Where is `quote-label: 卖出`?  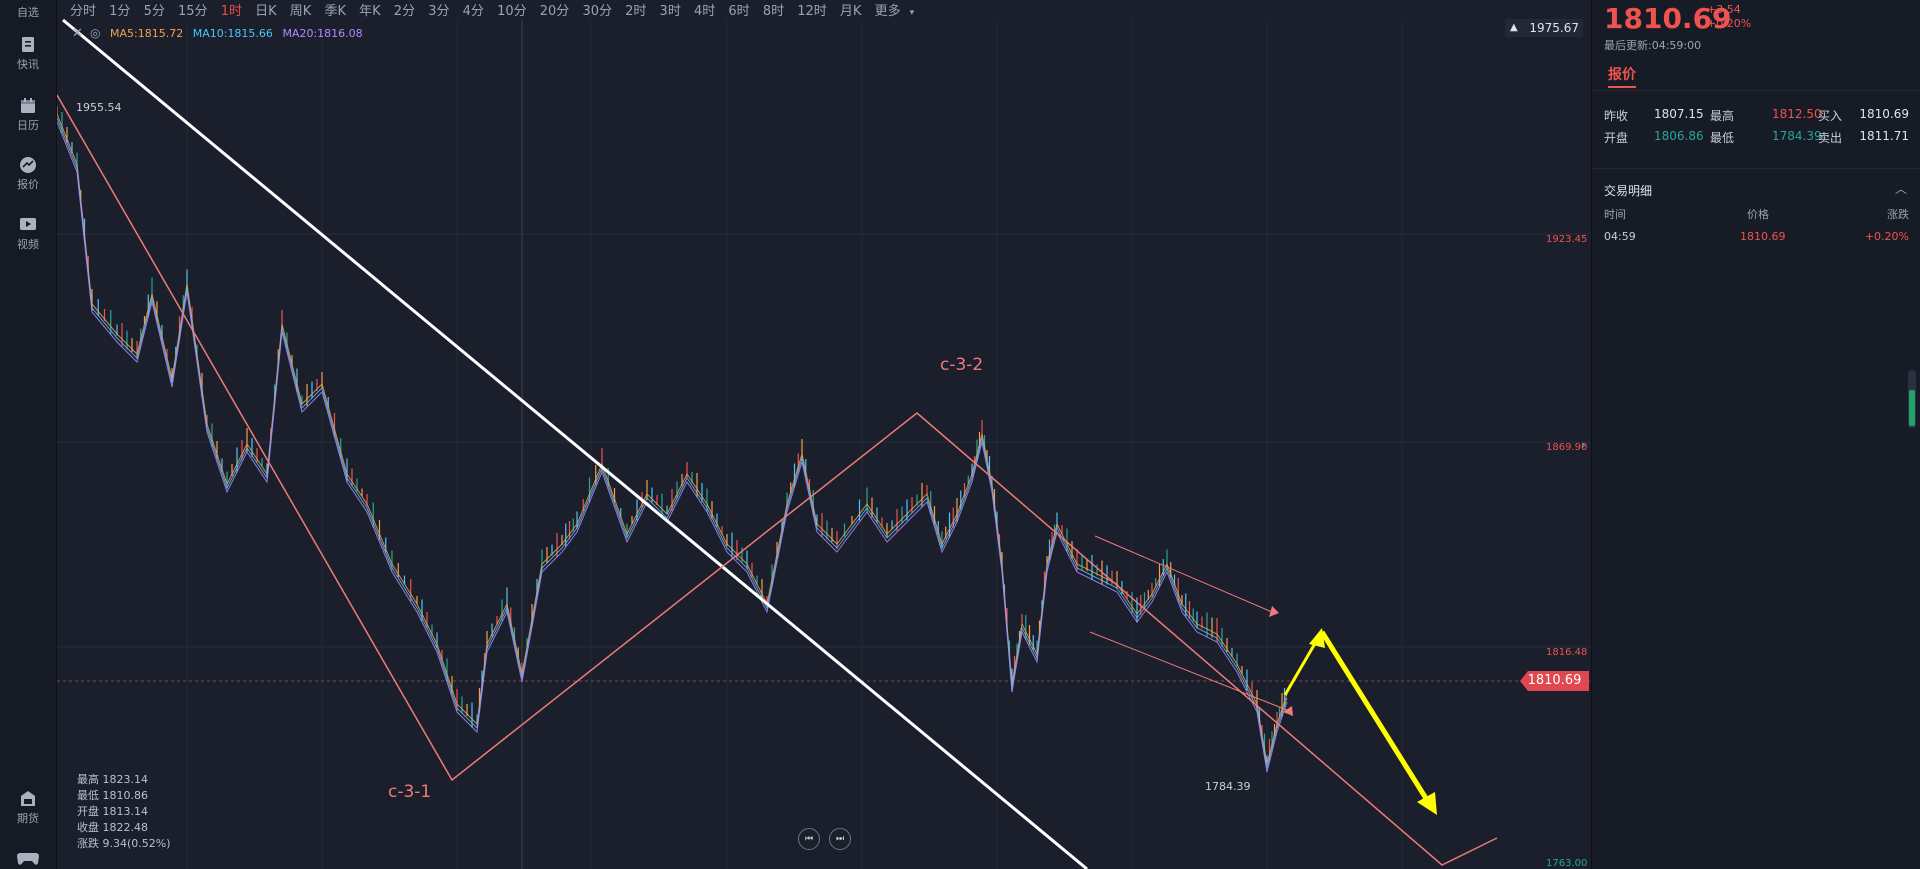
quote-label: 卖出 is located at coordinates (1830, 138).